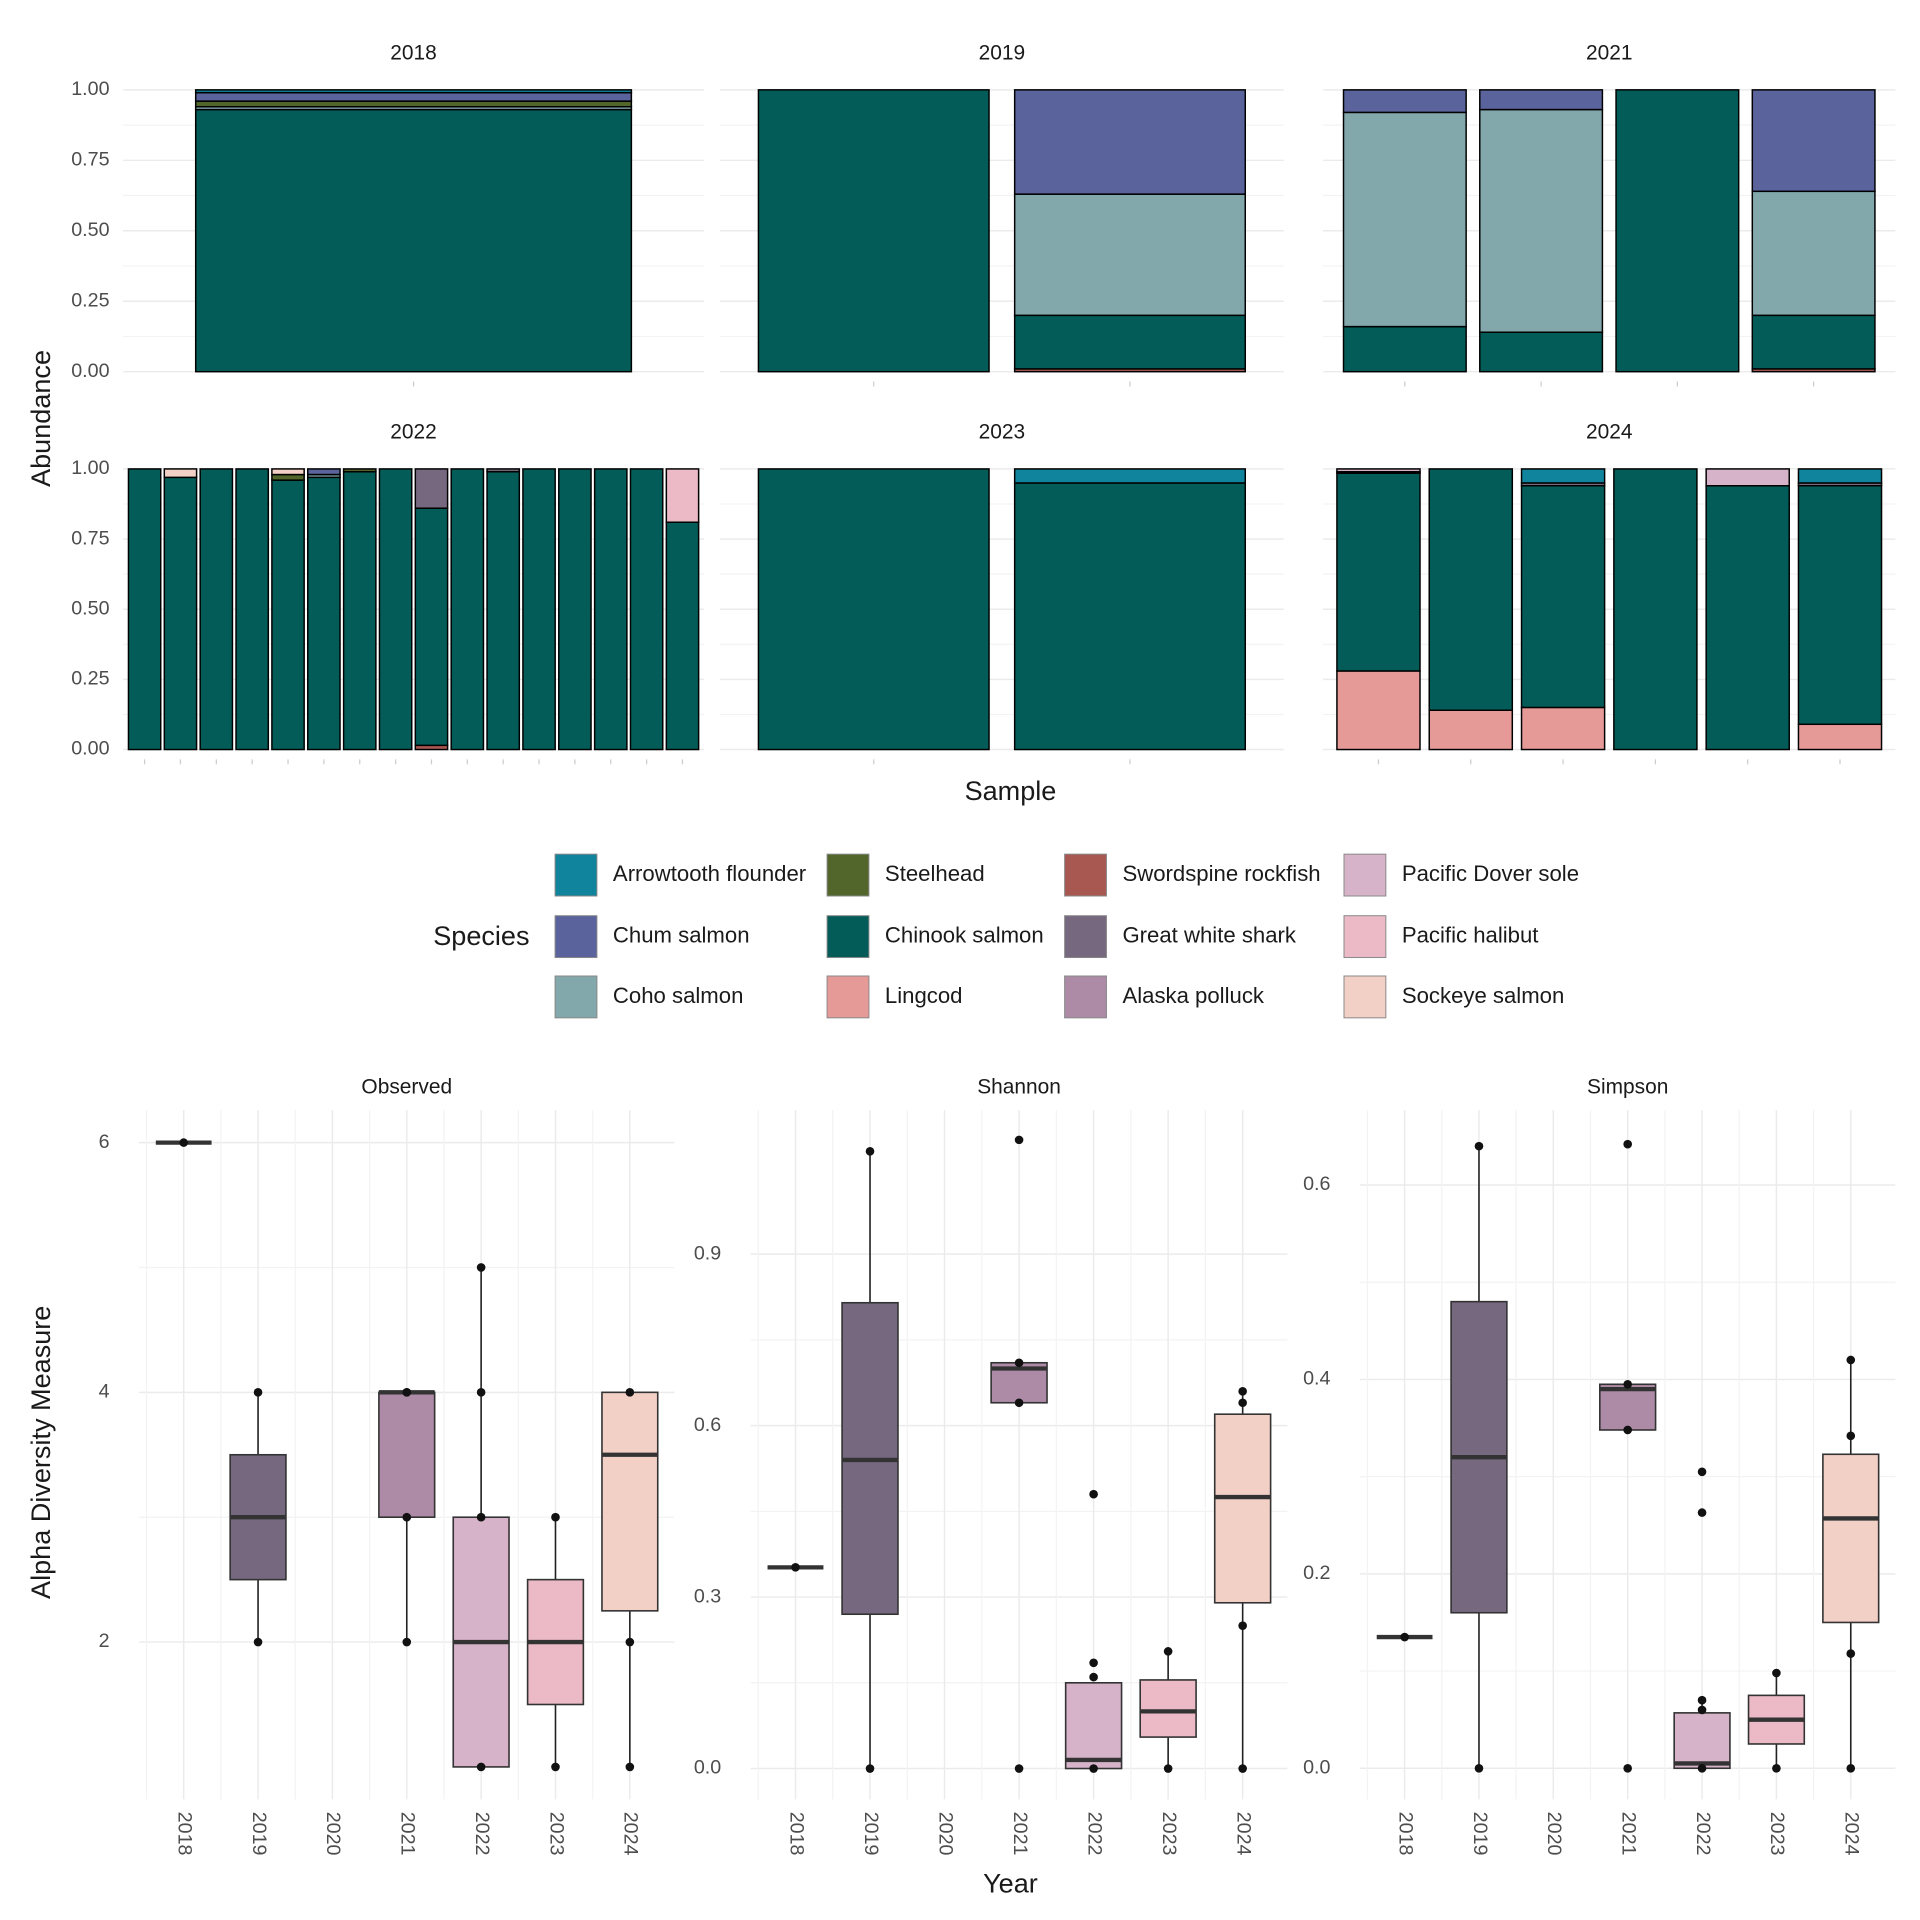 The width and height of the screenshot is (1920, 1920). I want to click on legend-label: Steelhead, so click(935, 873).